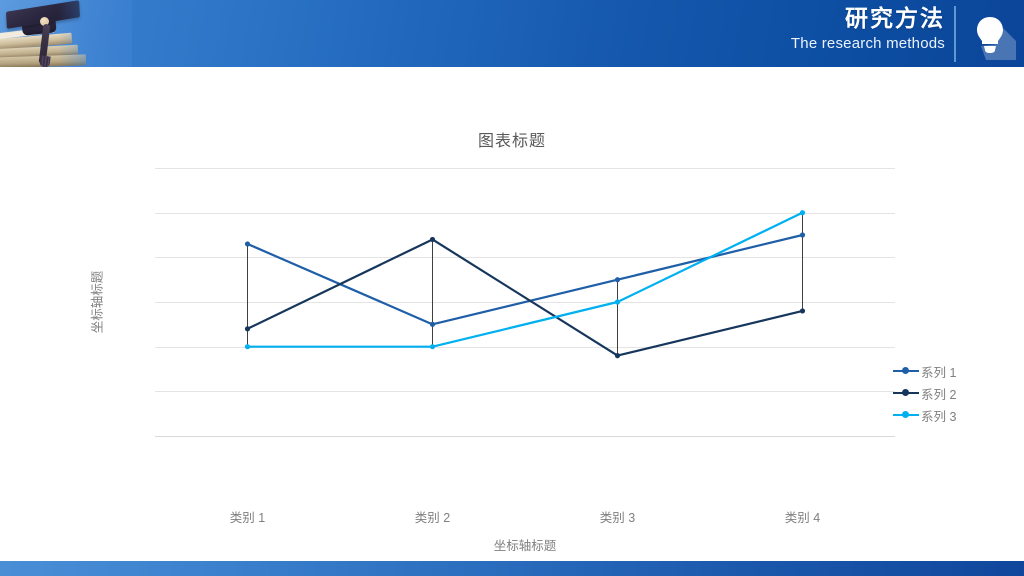  I want to click on legend-item: 系列 1, so click(953, 371).